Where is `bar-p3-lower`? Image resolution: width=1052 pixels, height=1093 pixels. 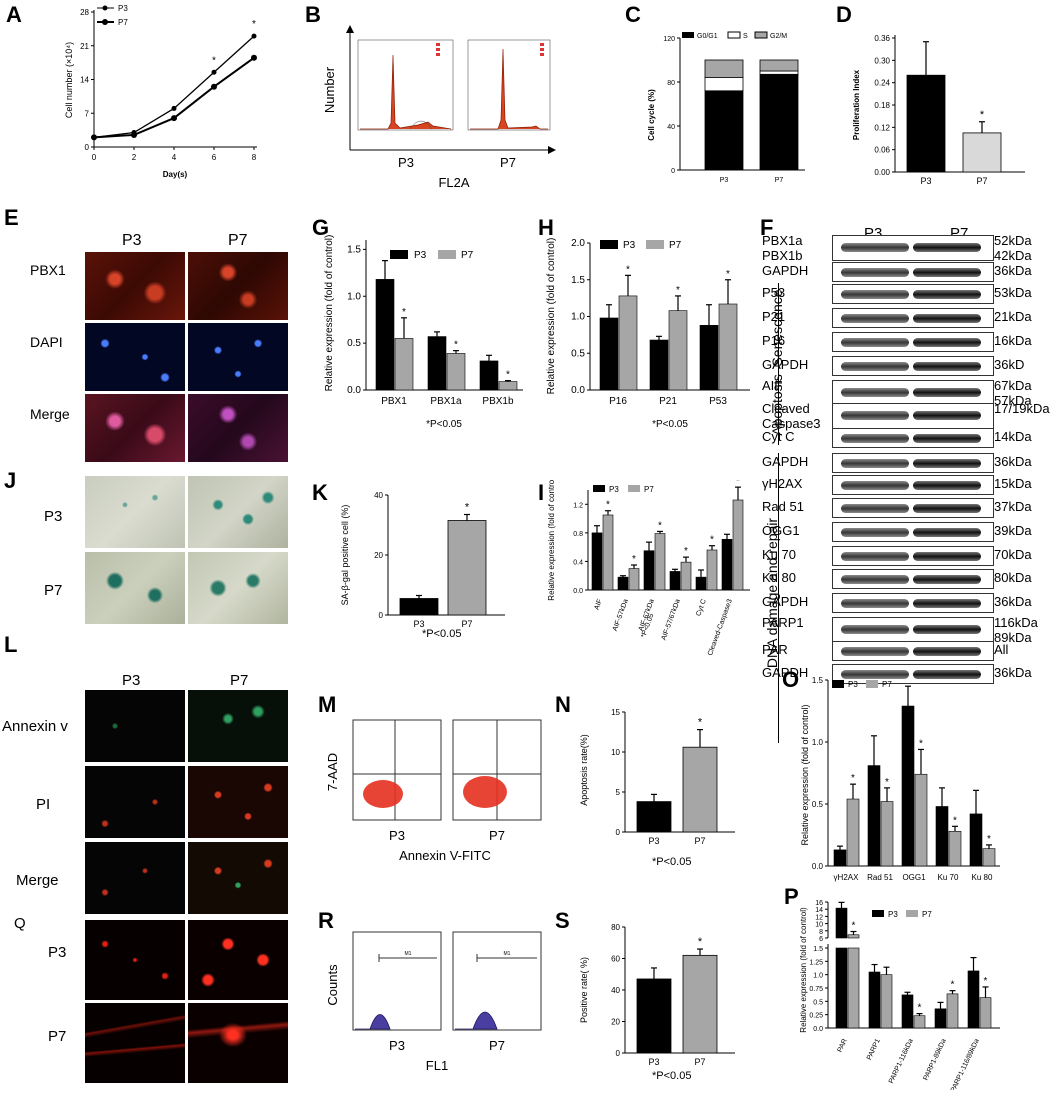 bar-p3-lower is located at coordinates (841, 988).